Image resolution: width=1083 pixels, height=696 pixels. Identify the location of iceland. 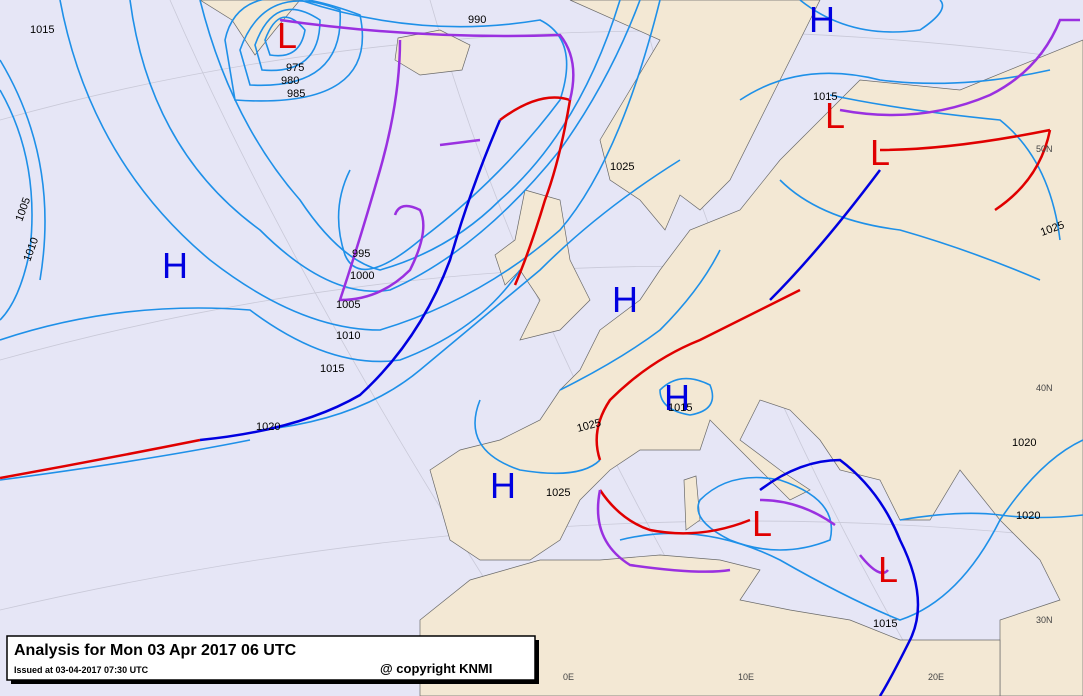
(432, 52).